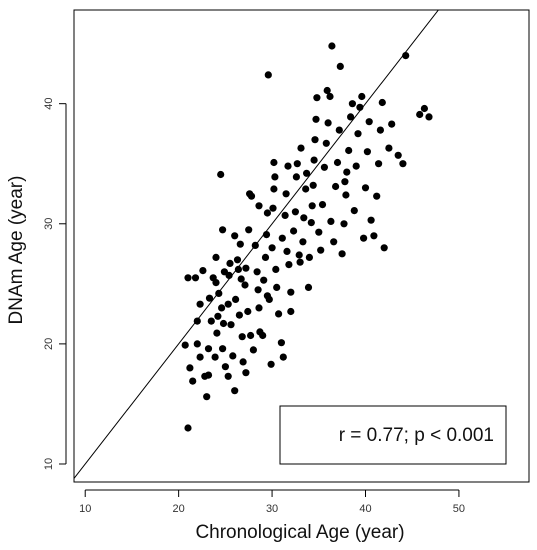 This screenshot has height=550, width=537. I want to click on y-tick-label-40: 40, so click(49, 104).